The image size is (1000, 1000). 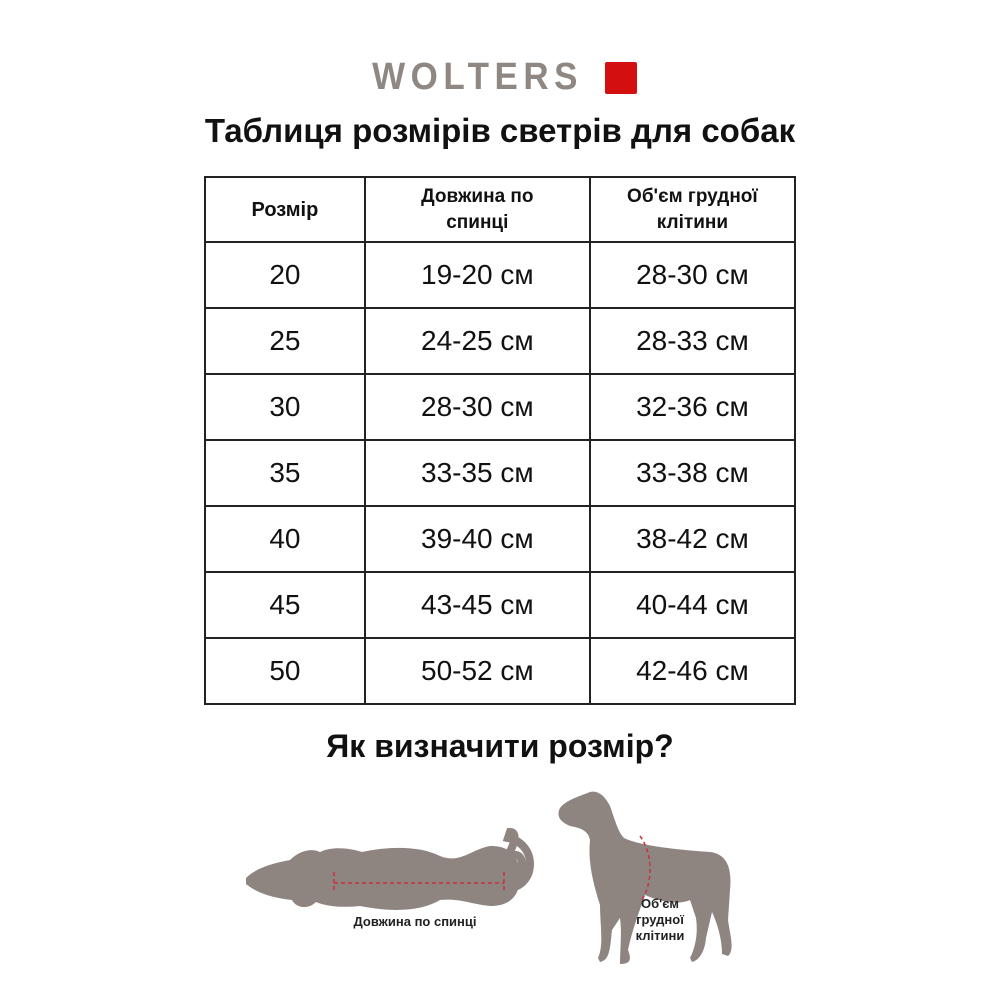 I want to click on cell-back-length: 33-35 см, so click(x=477, y=473).